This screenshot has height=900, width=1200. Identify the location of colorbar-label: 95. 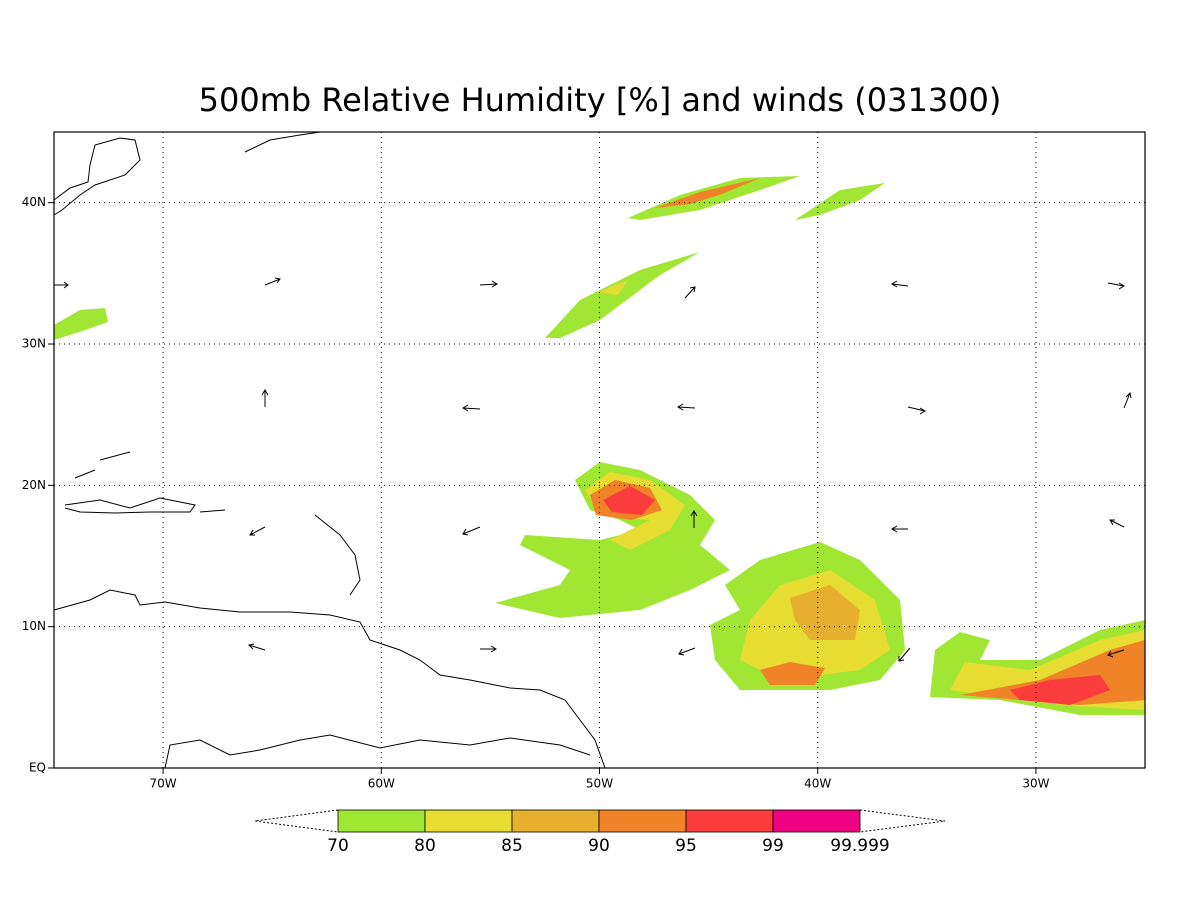
(686, 846).